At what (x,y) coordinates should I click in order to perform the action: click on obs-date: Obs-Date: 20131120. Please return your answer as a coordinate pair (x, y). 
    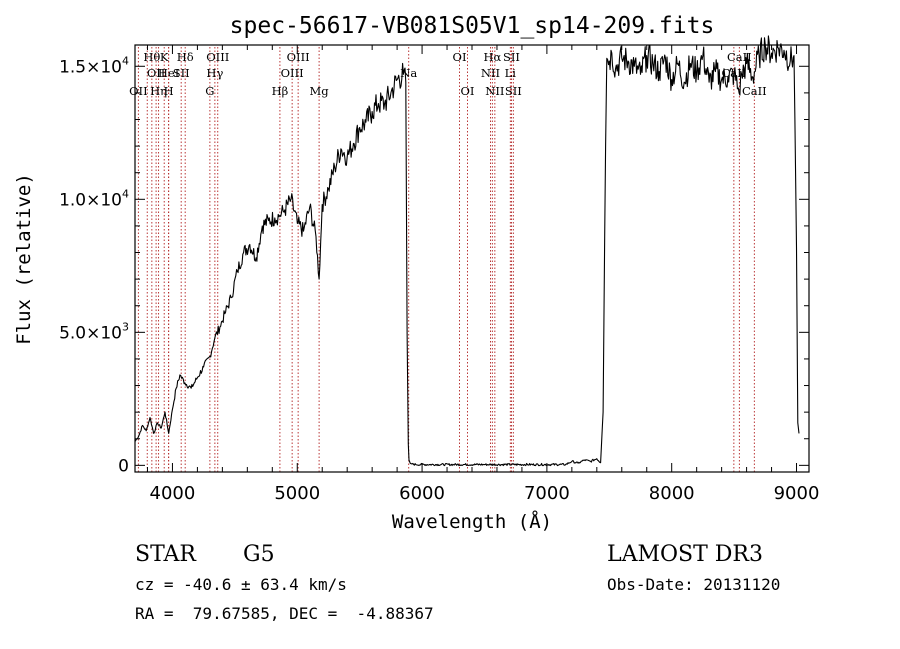
    Looking at the image, I should click on (693, 584).